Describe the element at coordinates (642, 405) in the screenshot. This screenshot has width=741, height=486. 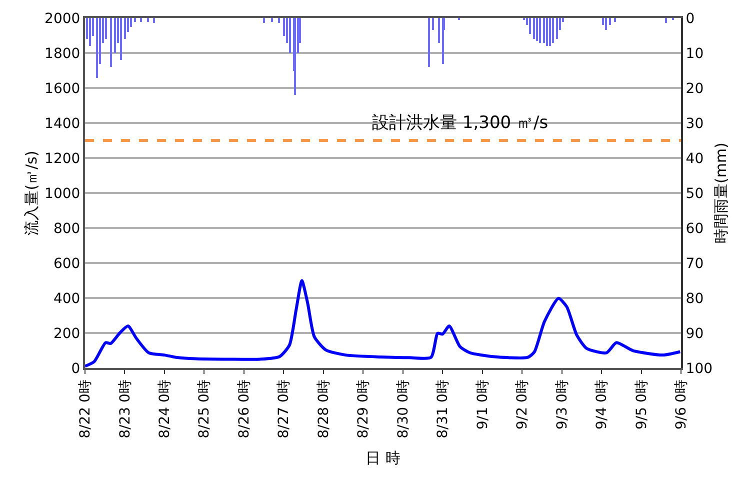
I see `x-tick-label: 9/5 0時` at that location.